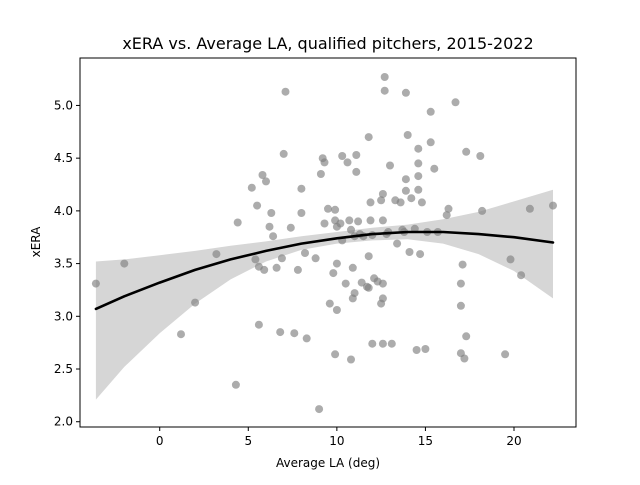 This screenshot has height=485, width=640. I want to click on y-tick-label: 2.0, so click(63, 422).